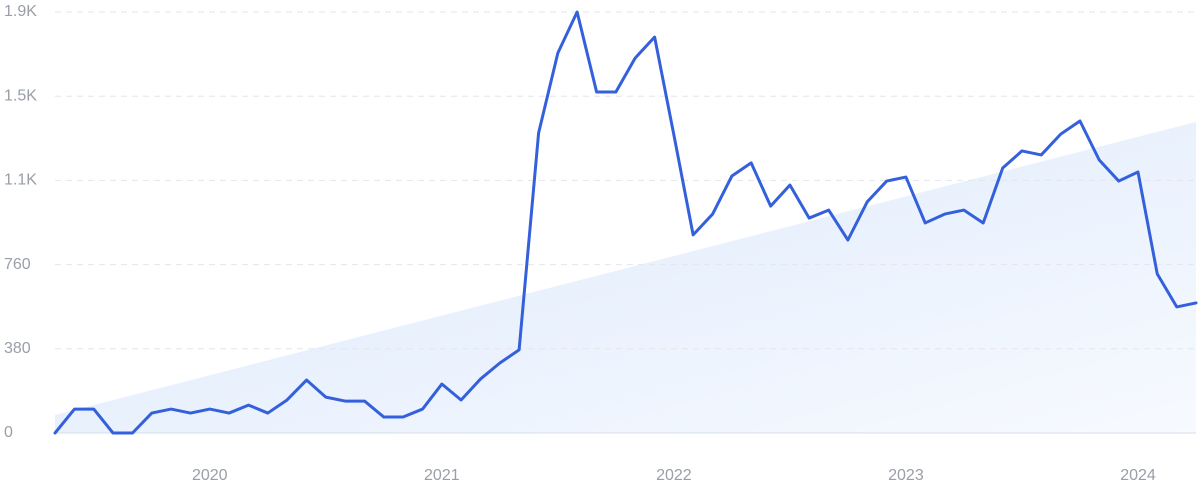  Describe the element at coordinates (1138, 475) in the screenshot. I see `x-tick-label: 2024` at that location.